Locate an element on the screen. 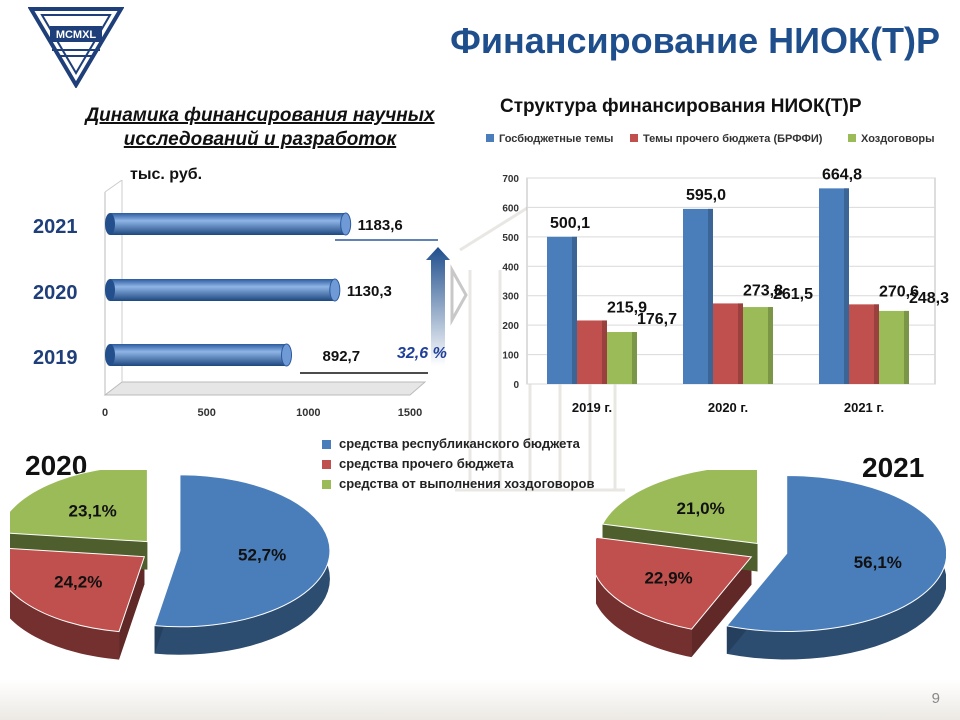  col-y-tick: 400 is located at coordinates (510, 267).